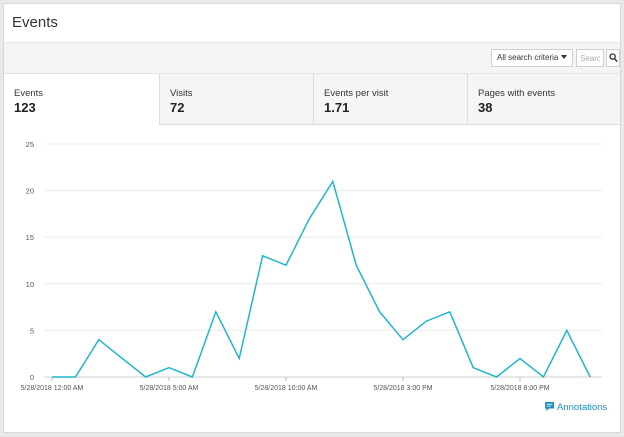 The width and height of the screenshot is (624, 437). Describe the element at coordinates (519, 388) in the screenshot. I see `x-tick-label: 5/28/2018 8:00 PM` at that location.